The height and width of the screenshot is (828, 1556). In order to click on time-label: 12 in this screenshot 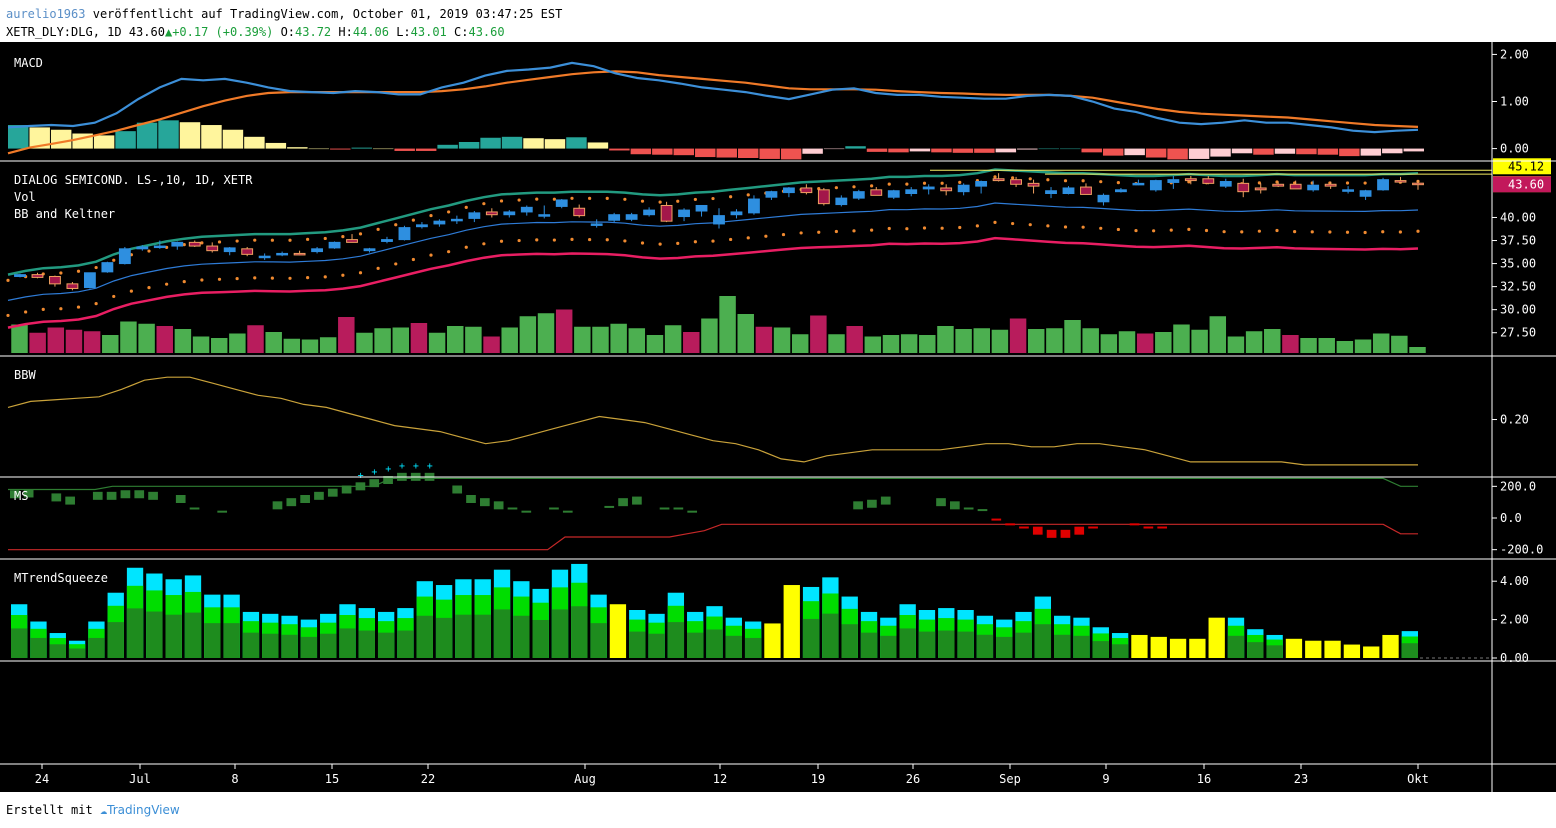, I will do `click(720, 779)`.